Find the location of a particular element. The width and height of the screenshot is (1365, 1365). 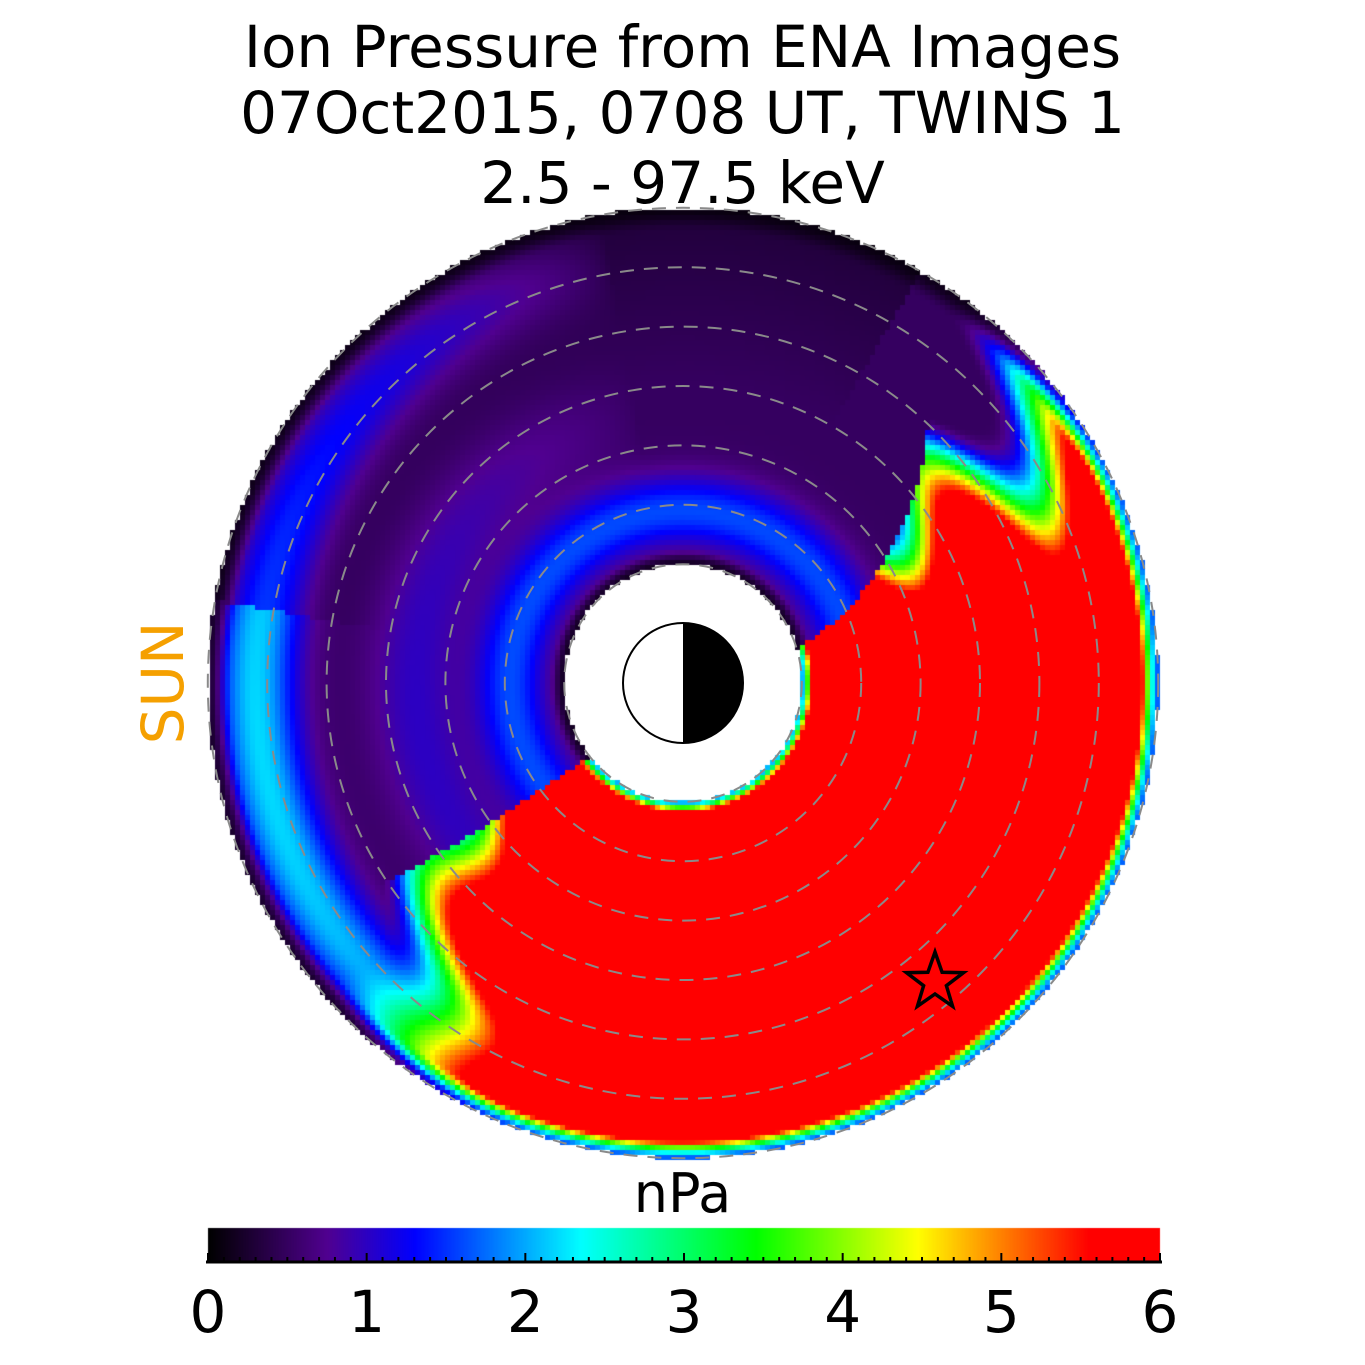

earth-day-side is located at coordinates (683, 683).